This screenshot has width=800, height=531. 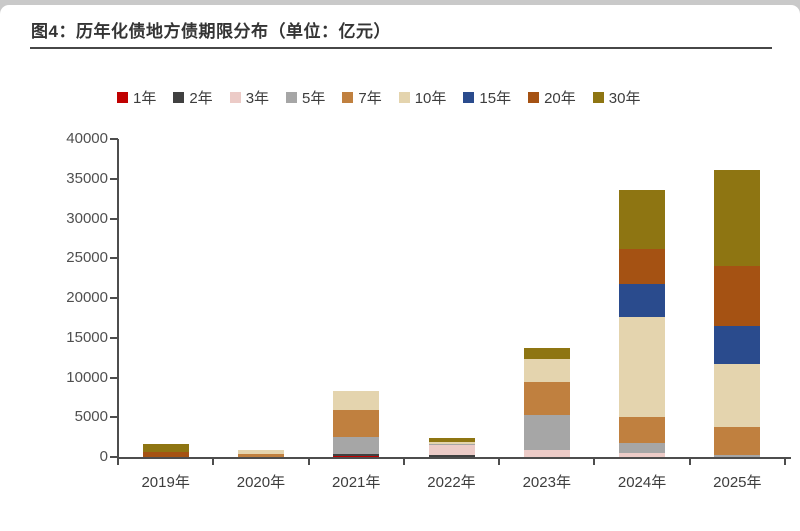 I want to click on y-tick-label: 15000, so click(x=87, y=337).